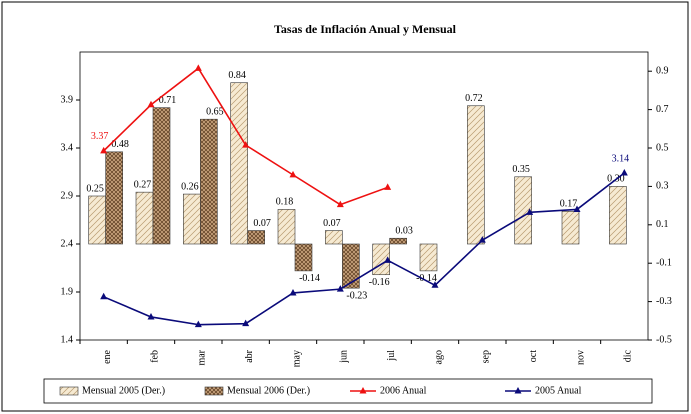 The image size is (691, 414). Describe the element at coordinates (107, 356) in the screenshot. I see `x-tick-label: ene` at that location.